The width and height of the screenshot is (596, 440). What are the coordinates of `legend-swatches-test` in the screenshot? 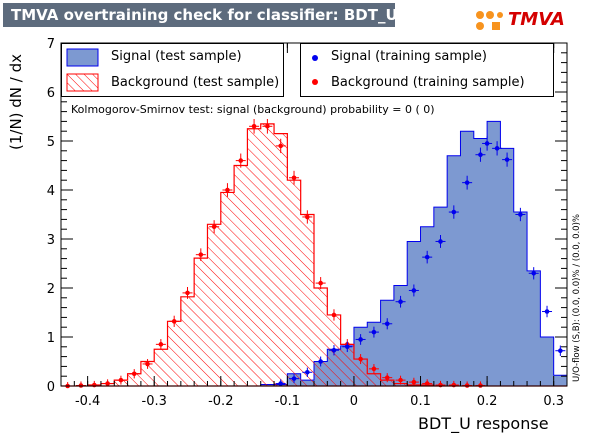 It's located at (82, 70).